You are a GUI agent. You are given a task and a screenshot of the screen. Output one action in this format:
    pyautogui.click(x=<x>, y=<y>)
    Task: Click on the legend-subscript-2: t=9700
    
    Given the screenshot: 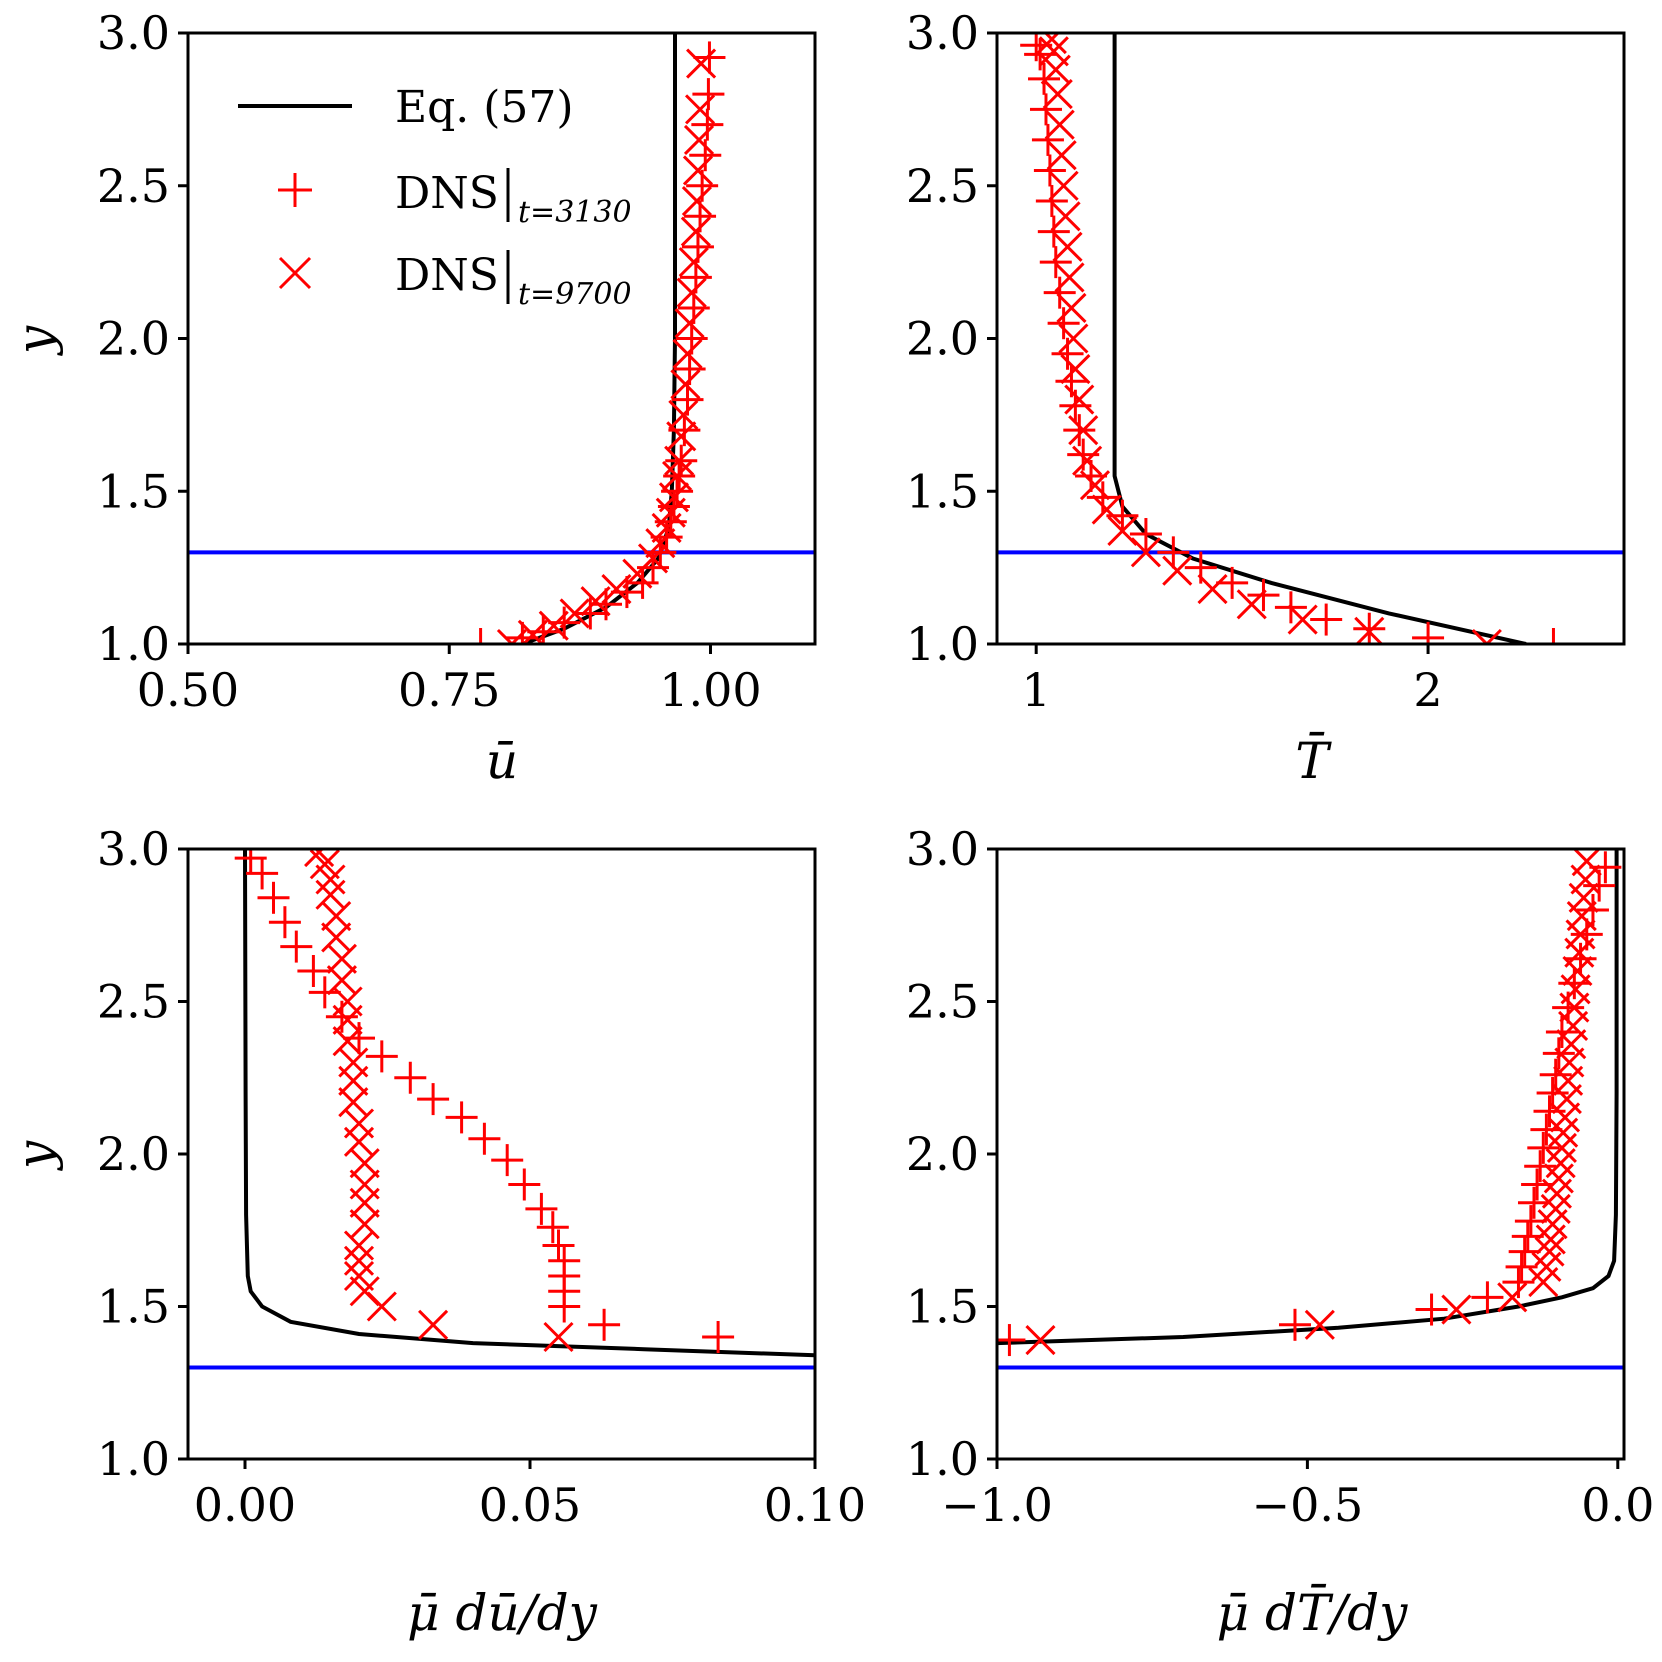 What is the action you would take?
    pyautogui.click(x=575, y=294)
    